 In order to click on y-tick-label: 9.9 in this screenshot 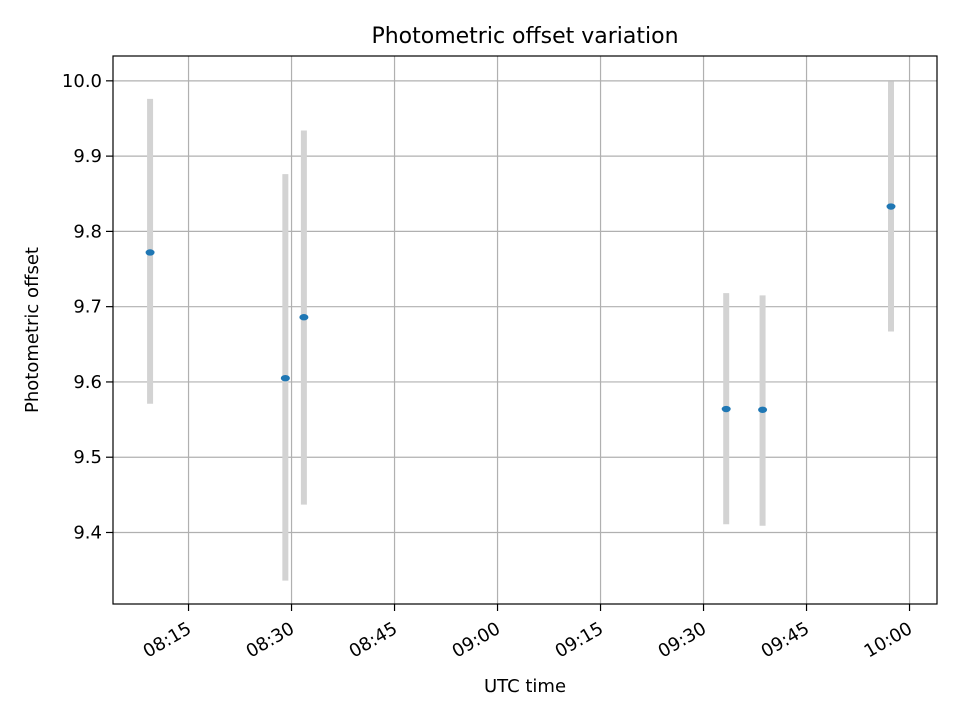, I will do `click(87, 156)`.